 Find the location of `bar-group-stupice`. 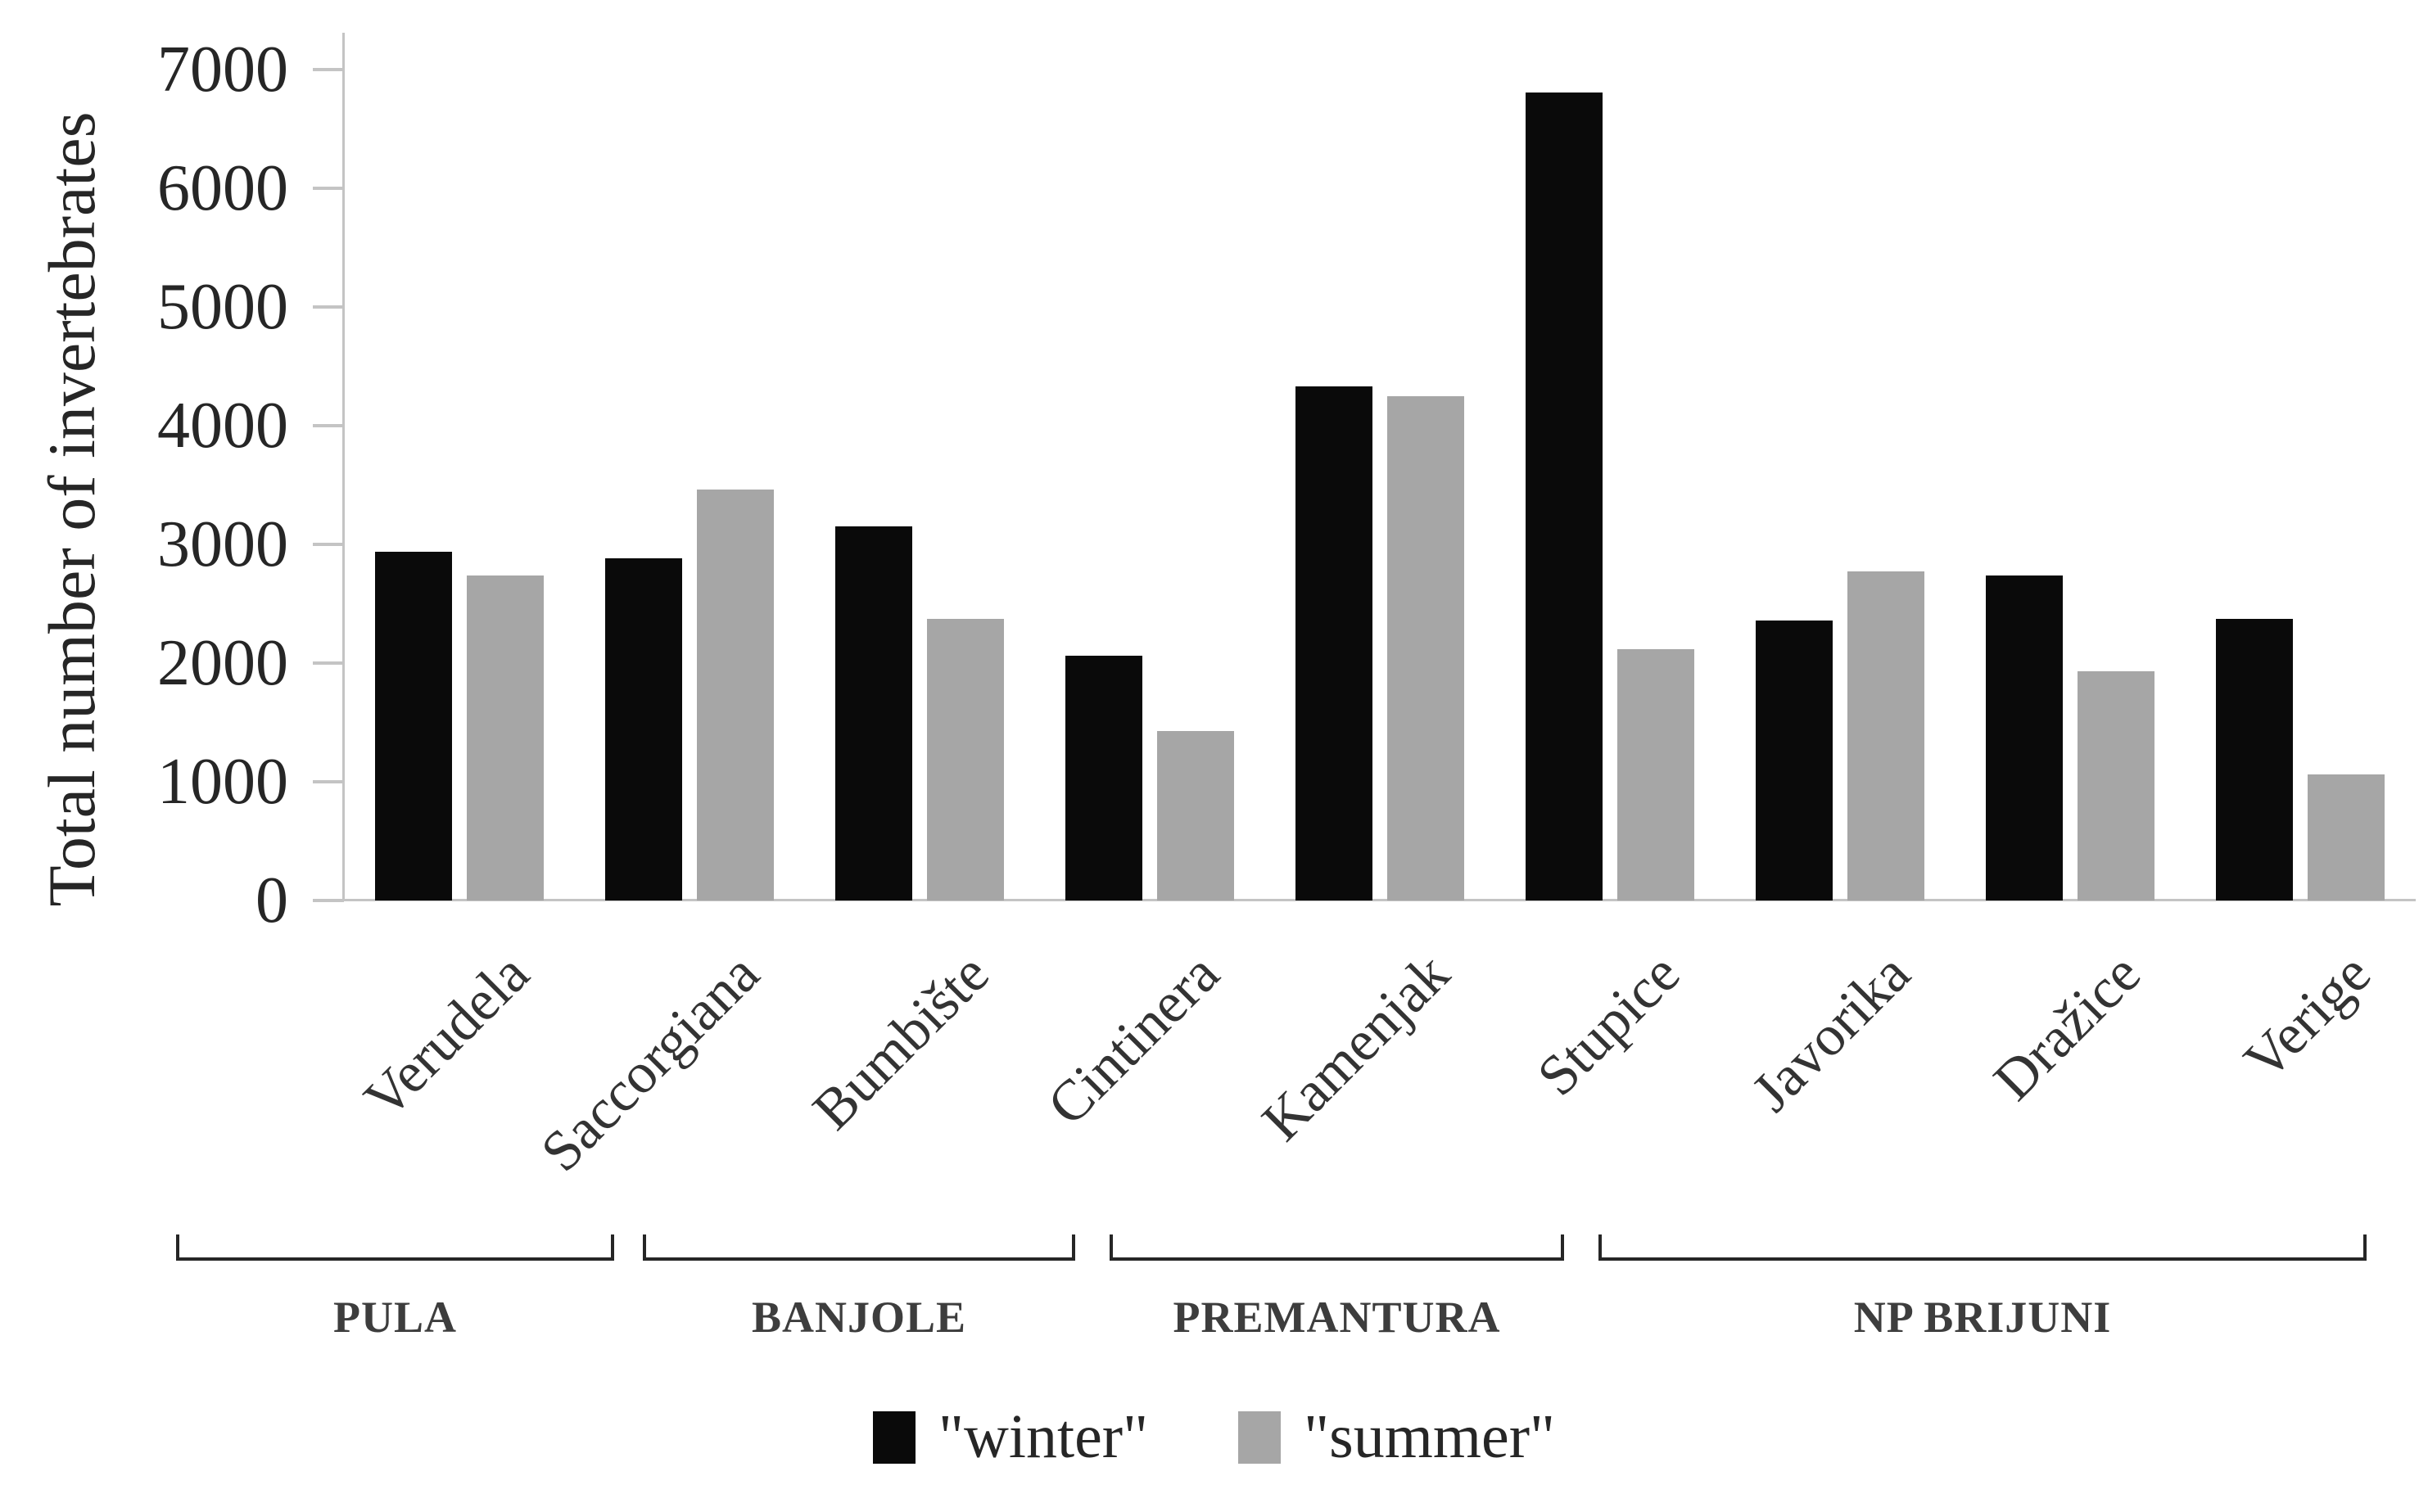

bar-group-stupice is located at coordinates (1610, 485).